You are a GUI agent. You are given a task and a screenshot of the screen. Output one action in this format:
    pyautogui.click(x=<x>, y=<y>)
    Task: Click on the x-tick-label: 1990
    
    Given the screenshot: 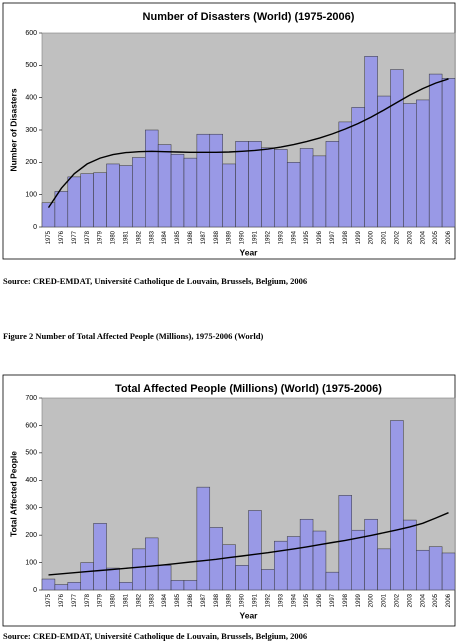 What is the action you would take?
    pyautogui.click(x=243, y=237)
    